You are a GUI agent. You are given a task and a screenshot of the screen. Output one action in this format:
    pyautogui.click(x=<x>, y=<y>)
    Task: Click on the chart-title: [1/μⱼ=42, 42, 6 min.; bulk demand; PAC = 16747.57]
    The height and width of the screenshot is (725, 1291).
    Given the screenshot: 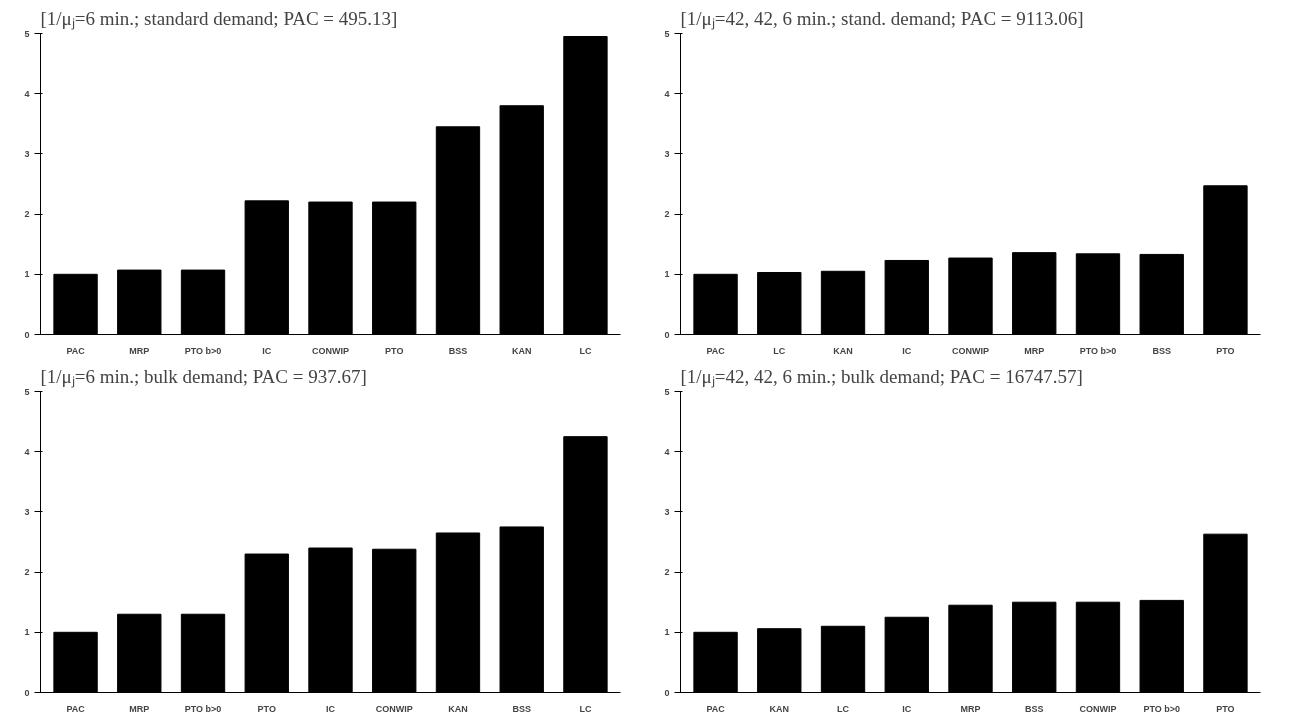 What is the action you would take?
    pyautogui.click(x=881, y=376)
    